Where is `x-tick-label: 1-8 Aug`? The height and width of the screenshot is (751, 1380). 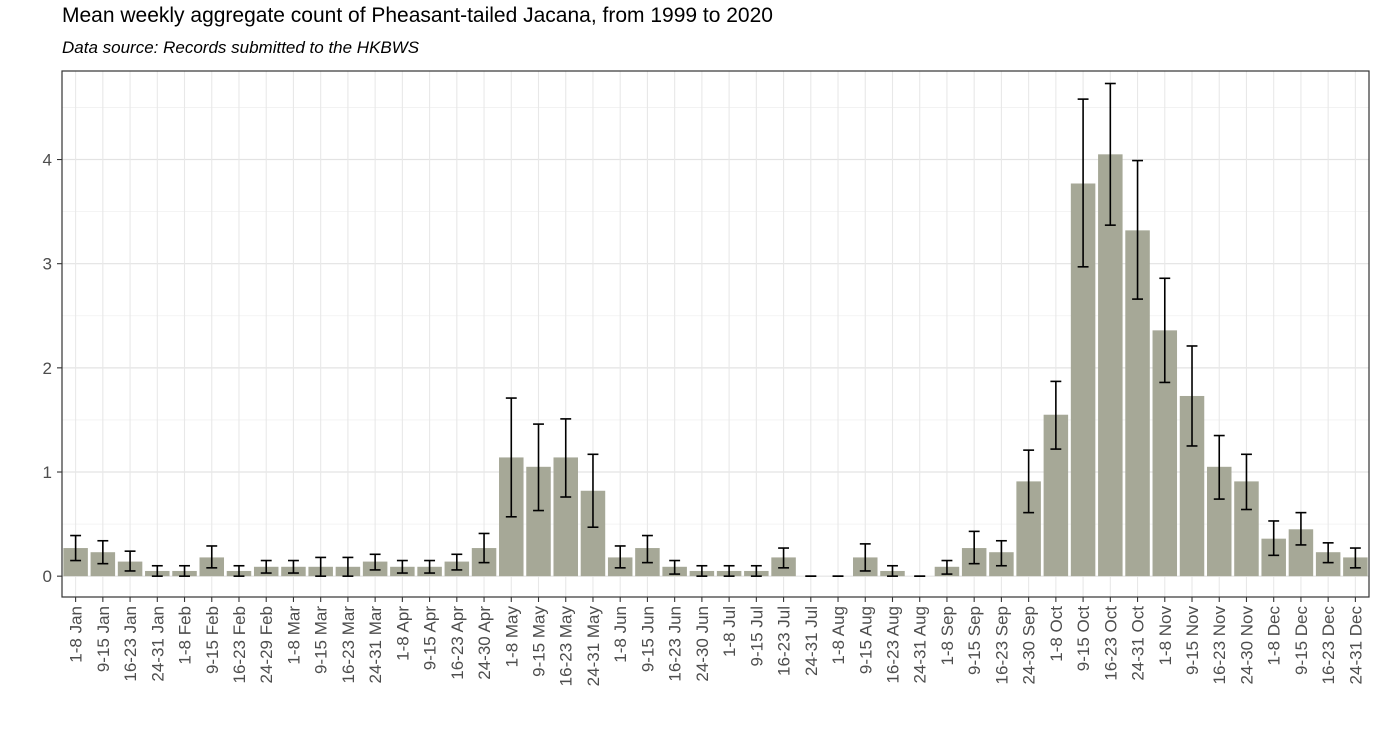 x-tick-label: 1-8 Aug is located at coordinates (838, 635).